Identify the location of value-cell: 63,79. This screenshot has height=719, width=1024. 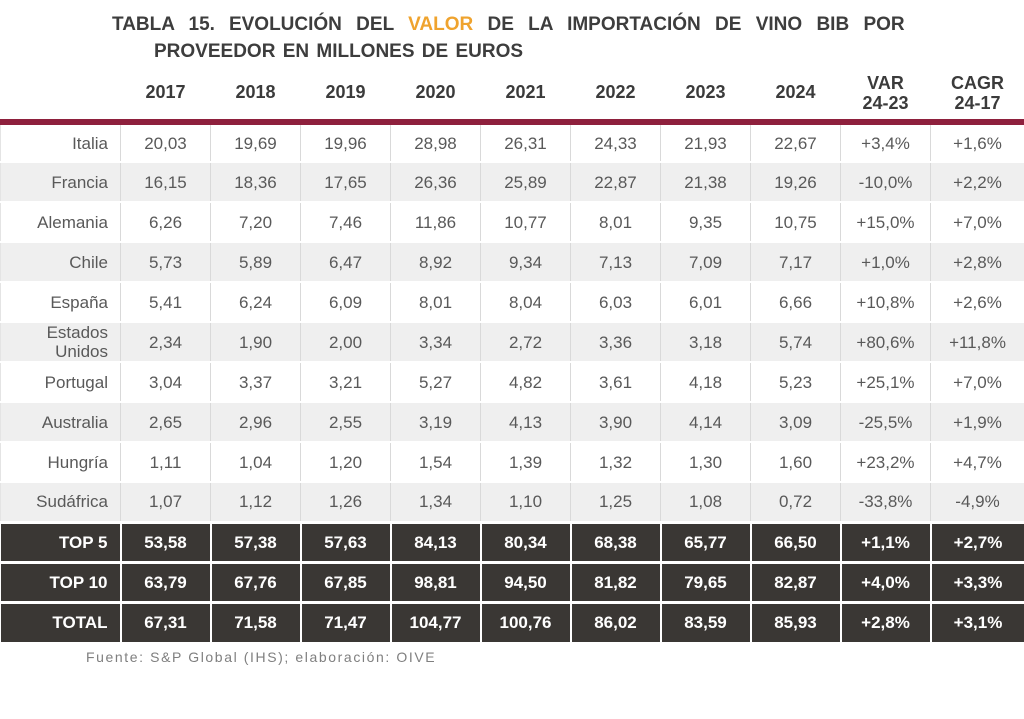
(166, 582).